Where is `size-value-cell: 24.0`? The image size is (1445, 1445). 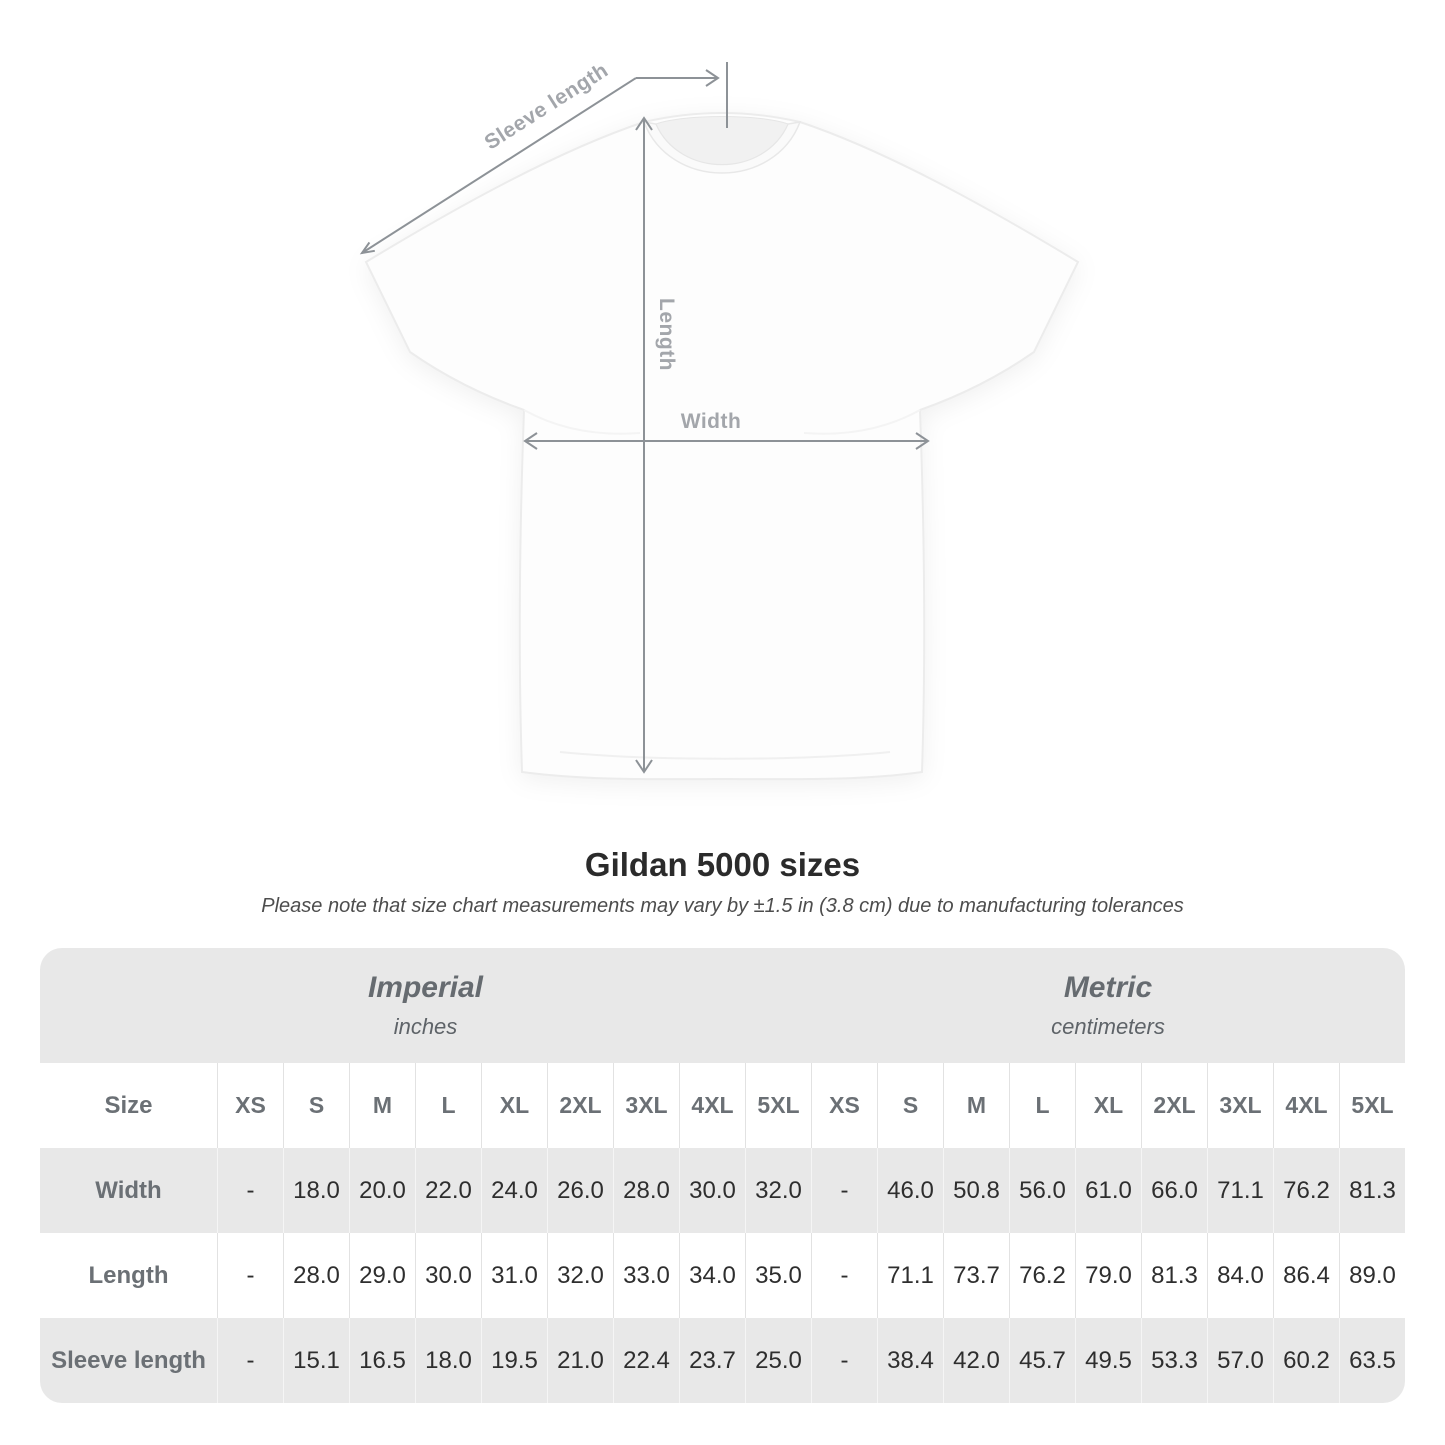
size-value-cell: 24.0 is located at coordinates (514, 1190).